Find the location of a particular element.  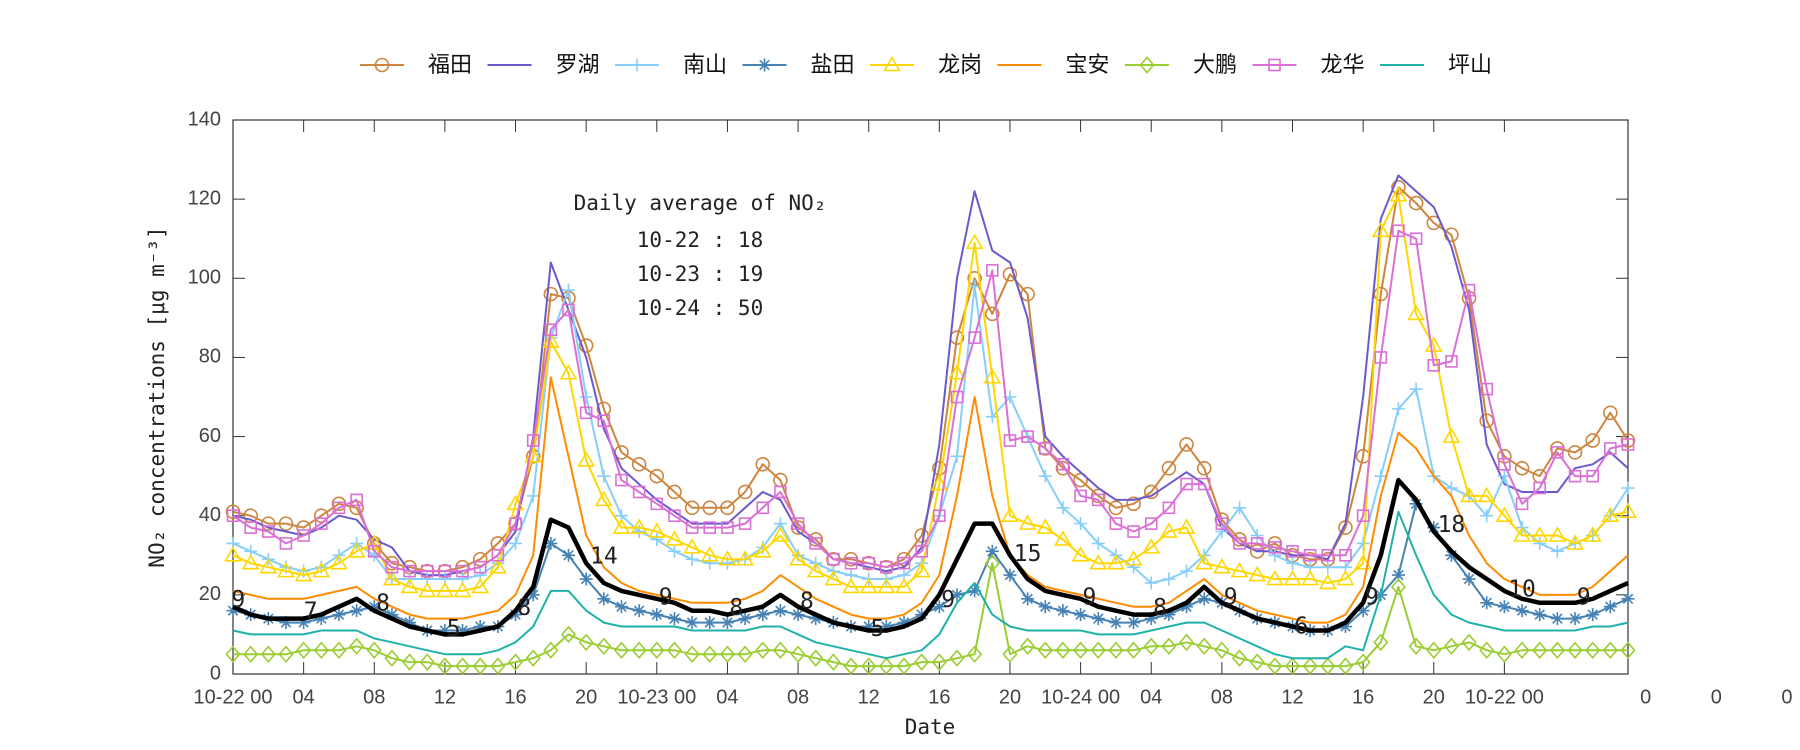

legend-item: 宝安 is located at coordinates (1053, 64).